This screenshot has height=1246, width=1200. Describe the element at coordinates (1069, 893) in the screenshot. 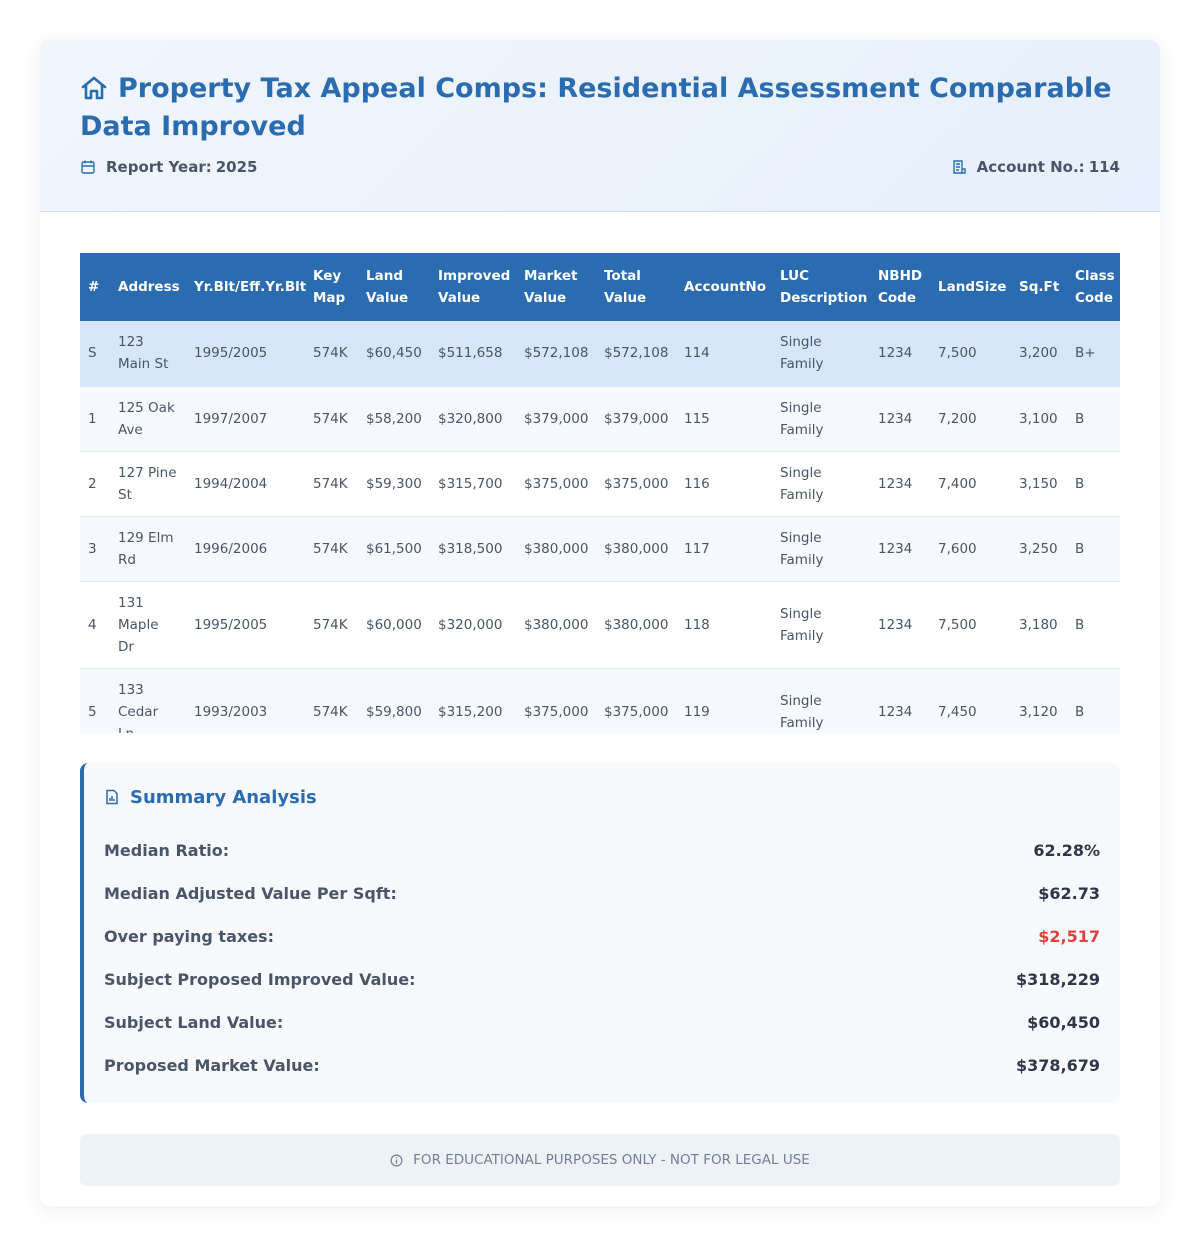

I see `summary-value: $62.73` at that location.